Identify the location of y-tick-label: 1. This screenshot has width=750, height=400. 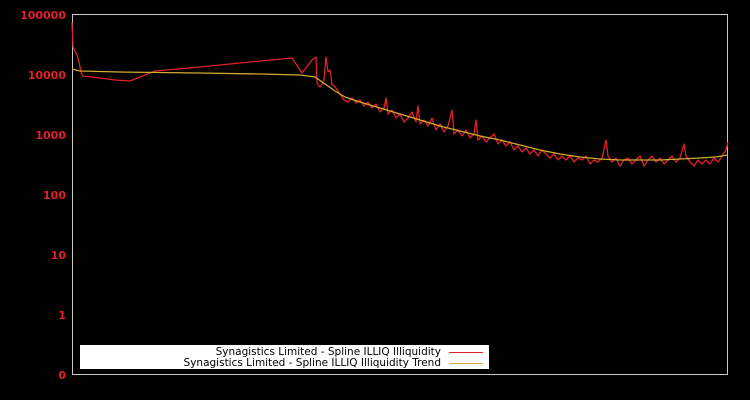
(62, 315).